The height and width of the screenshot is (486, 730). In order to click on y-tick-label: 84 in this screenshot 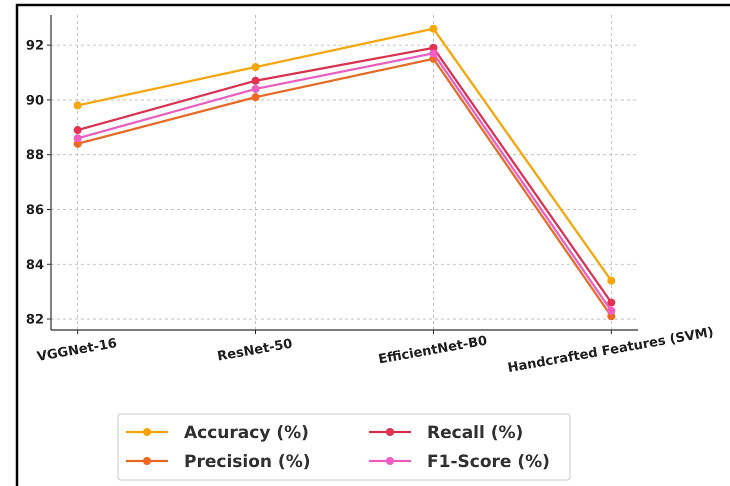, I will do `click(35, 265)`.